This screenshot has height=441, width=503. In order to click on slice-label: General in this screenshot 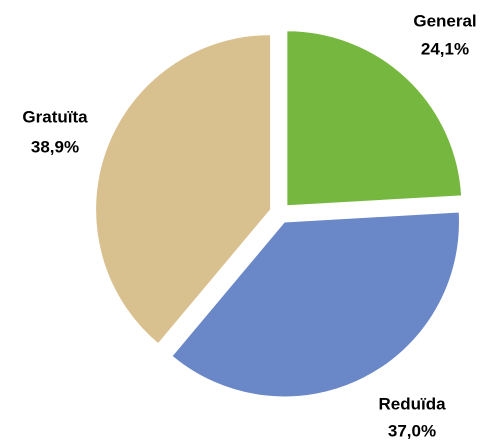, I will do `click(444, 20)`.